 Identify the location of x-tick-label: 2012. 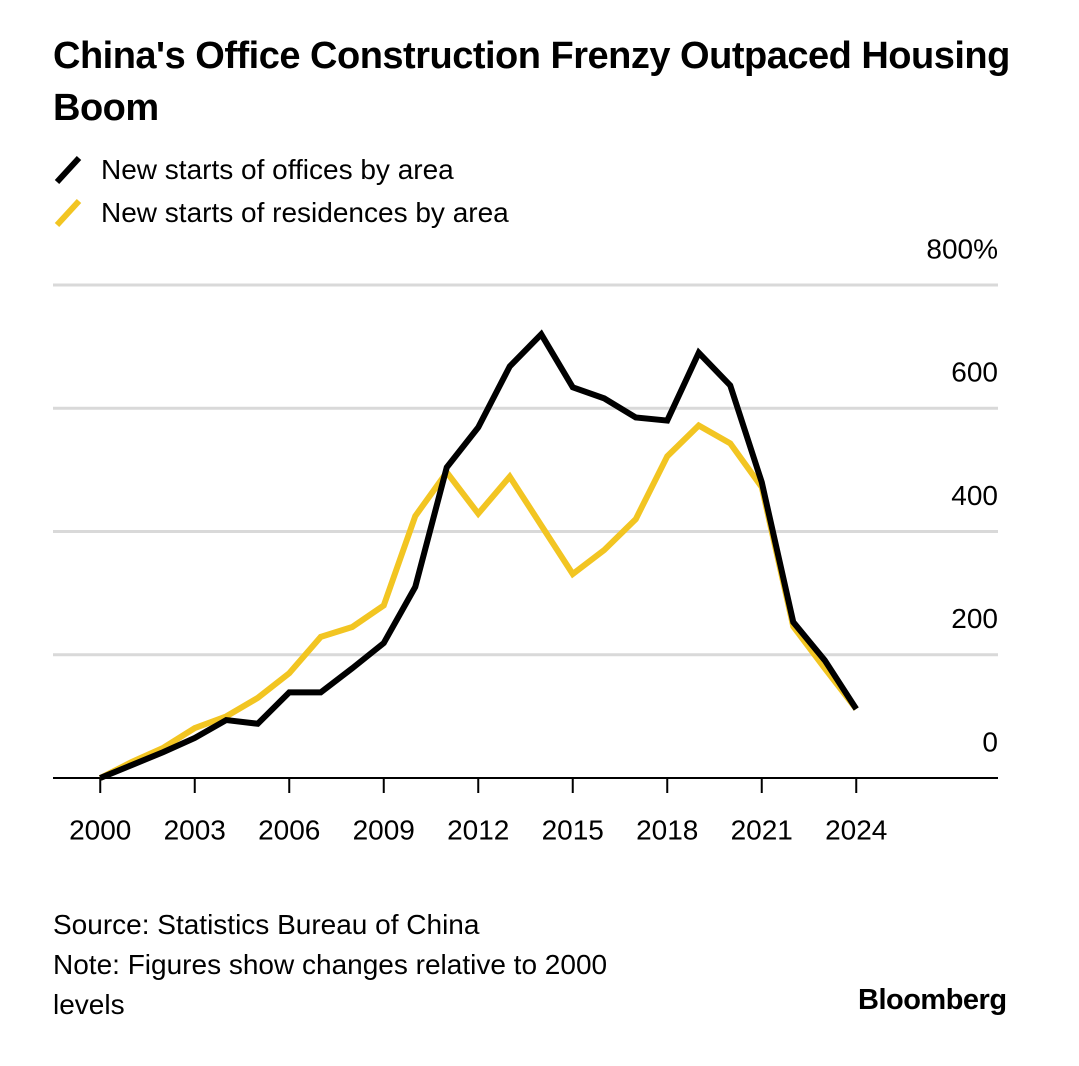
(478, 829).